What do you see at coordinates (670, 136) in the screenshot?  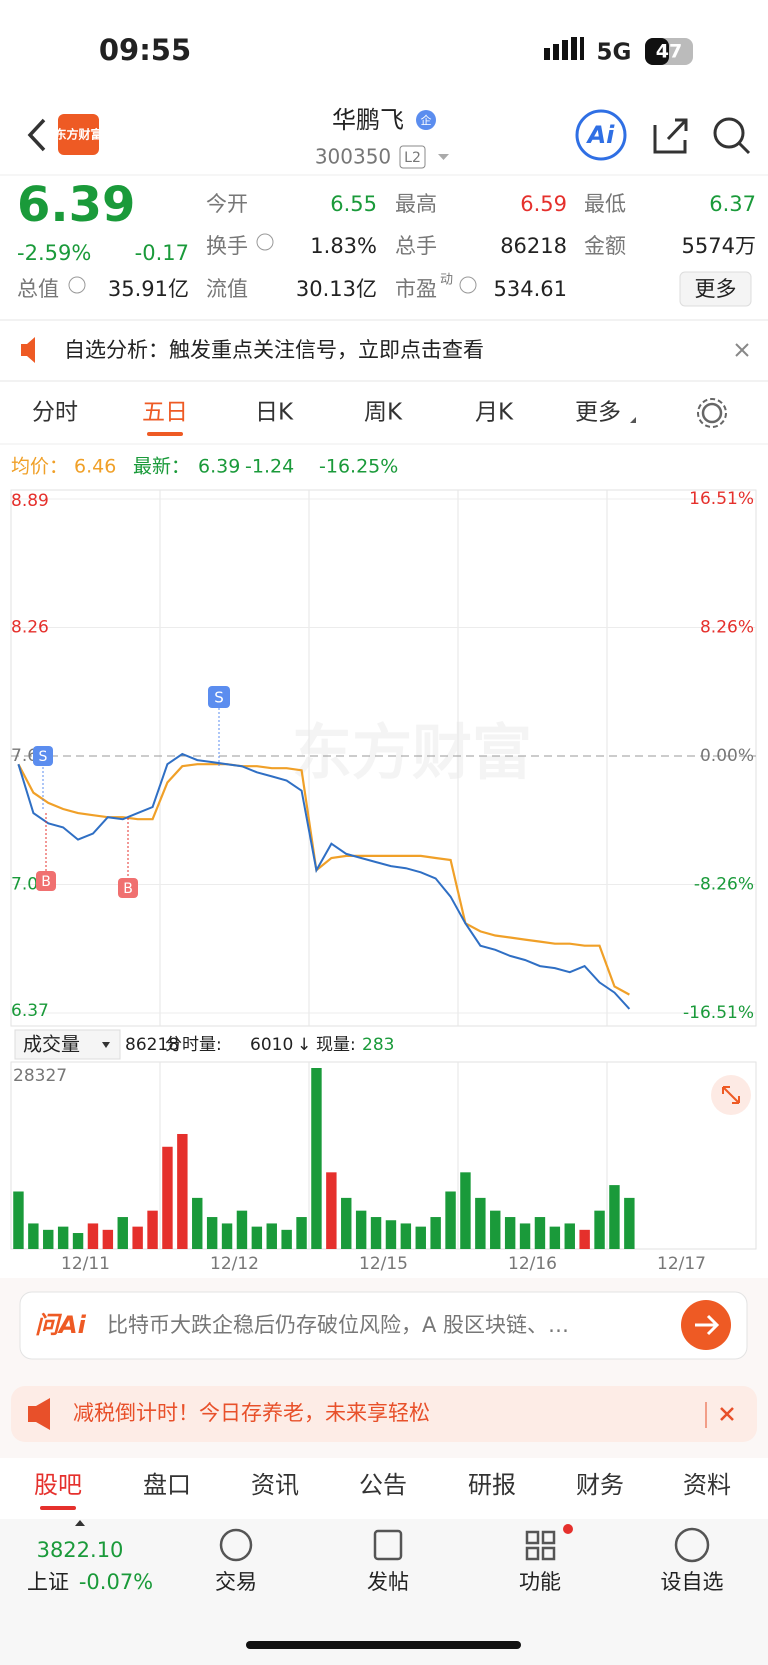 I see `share-button` at bounding box center [670, 136].